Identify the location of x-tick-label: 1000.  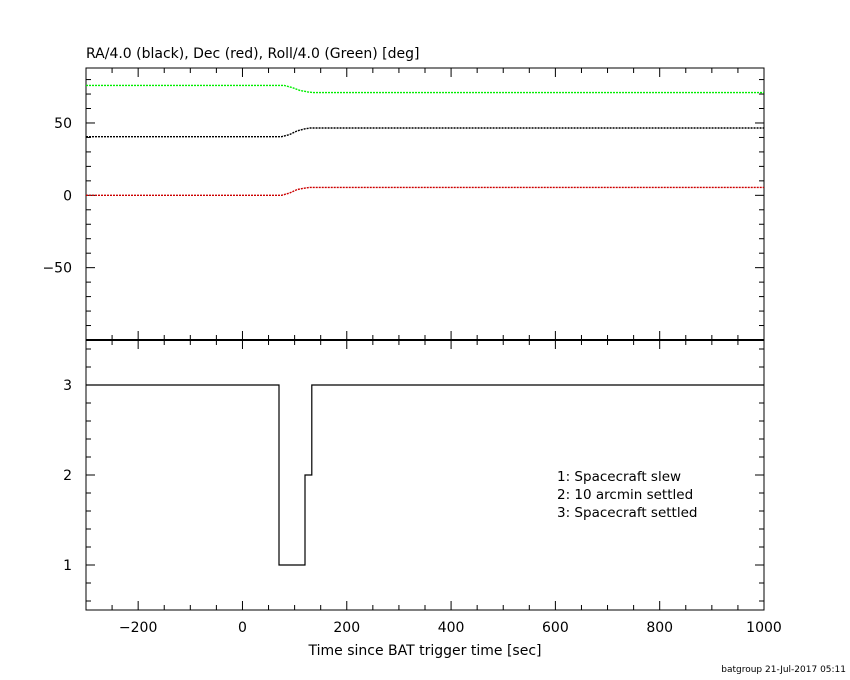
(764, 628).